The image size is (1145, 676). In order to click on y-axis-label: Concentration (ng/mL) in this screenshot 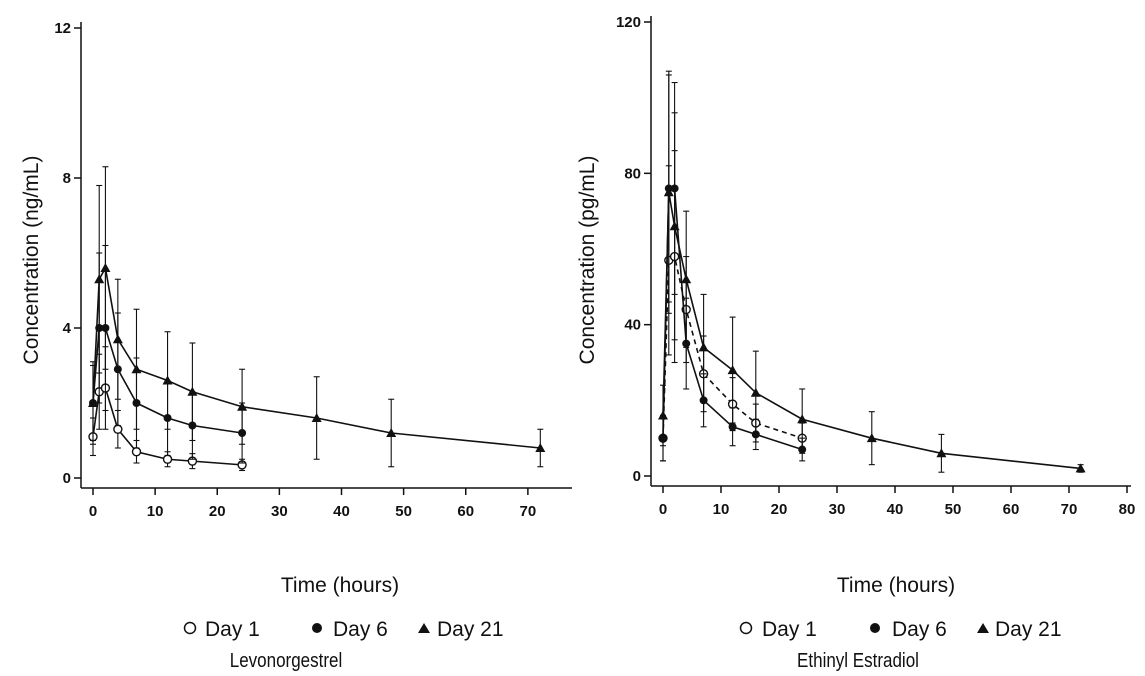, I will do `click(31, 260)`.